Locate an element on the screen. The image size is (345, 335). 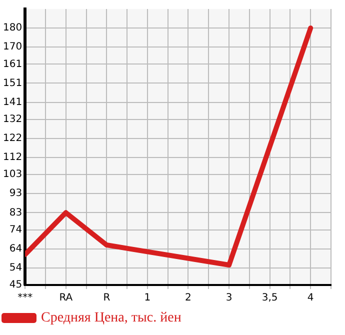
x-tick-label: RA is located at coordinates (66, 298).